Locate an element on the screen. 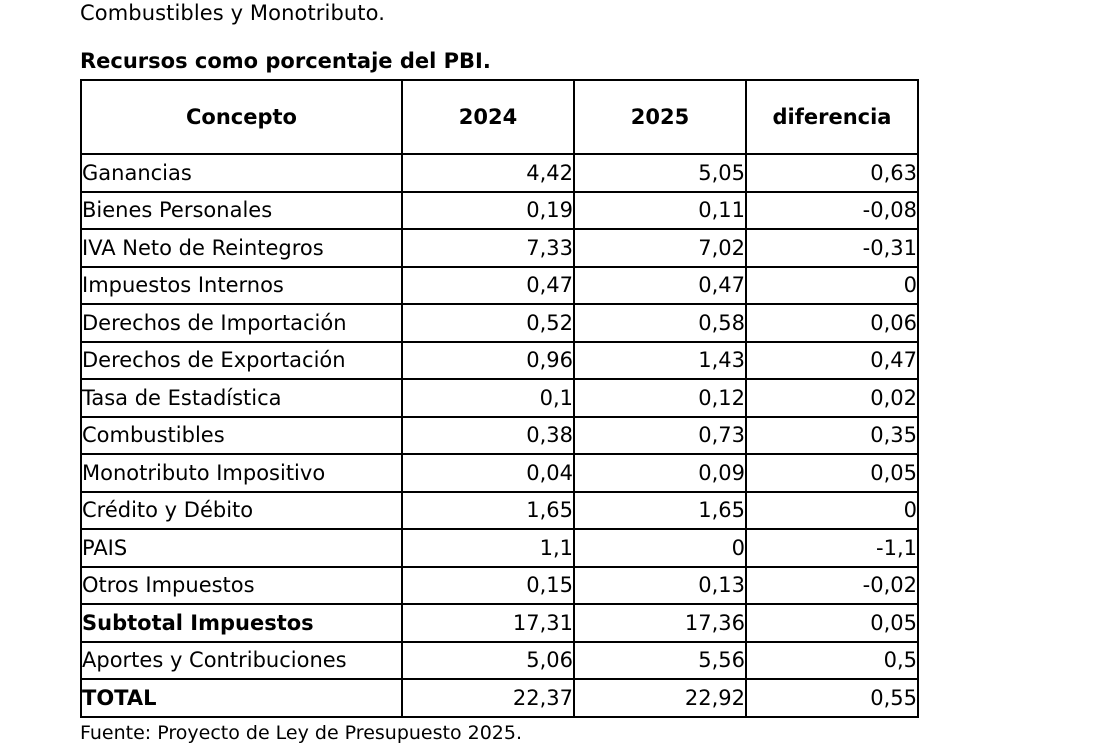 The image size is (1099, 754). table-title: Recursos como porcentaje del PBI. is located at coordinates (285, 61).